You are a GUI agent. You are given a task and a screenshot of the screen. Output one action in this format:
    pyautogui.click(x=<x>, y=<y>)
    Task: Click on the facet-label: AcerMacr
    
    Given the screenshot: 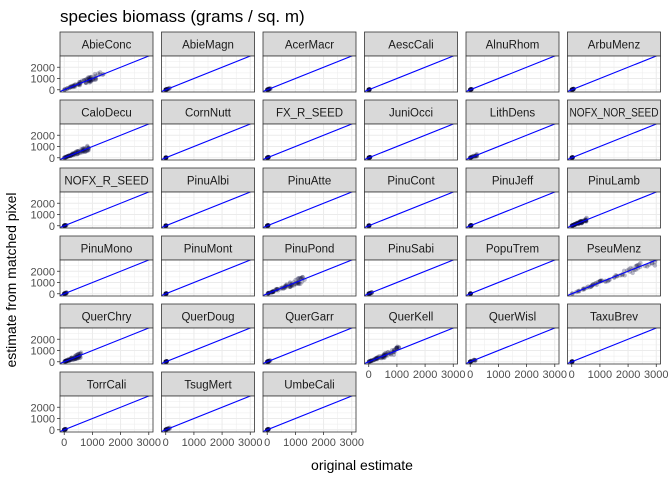 What is the action you would take?
    pyautogui.click(x=309, y=46)
    